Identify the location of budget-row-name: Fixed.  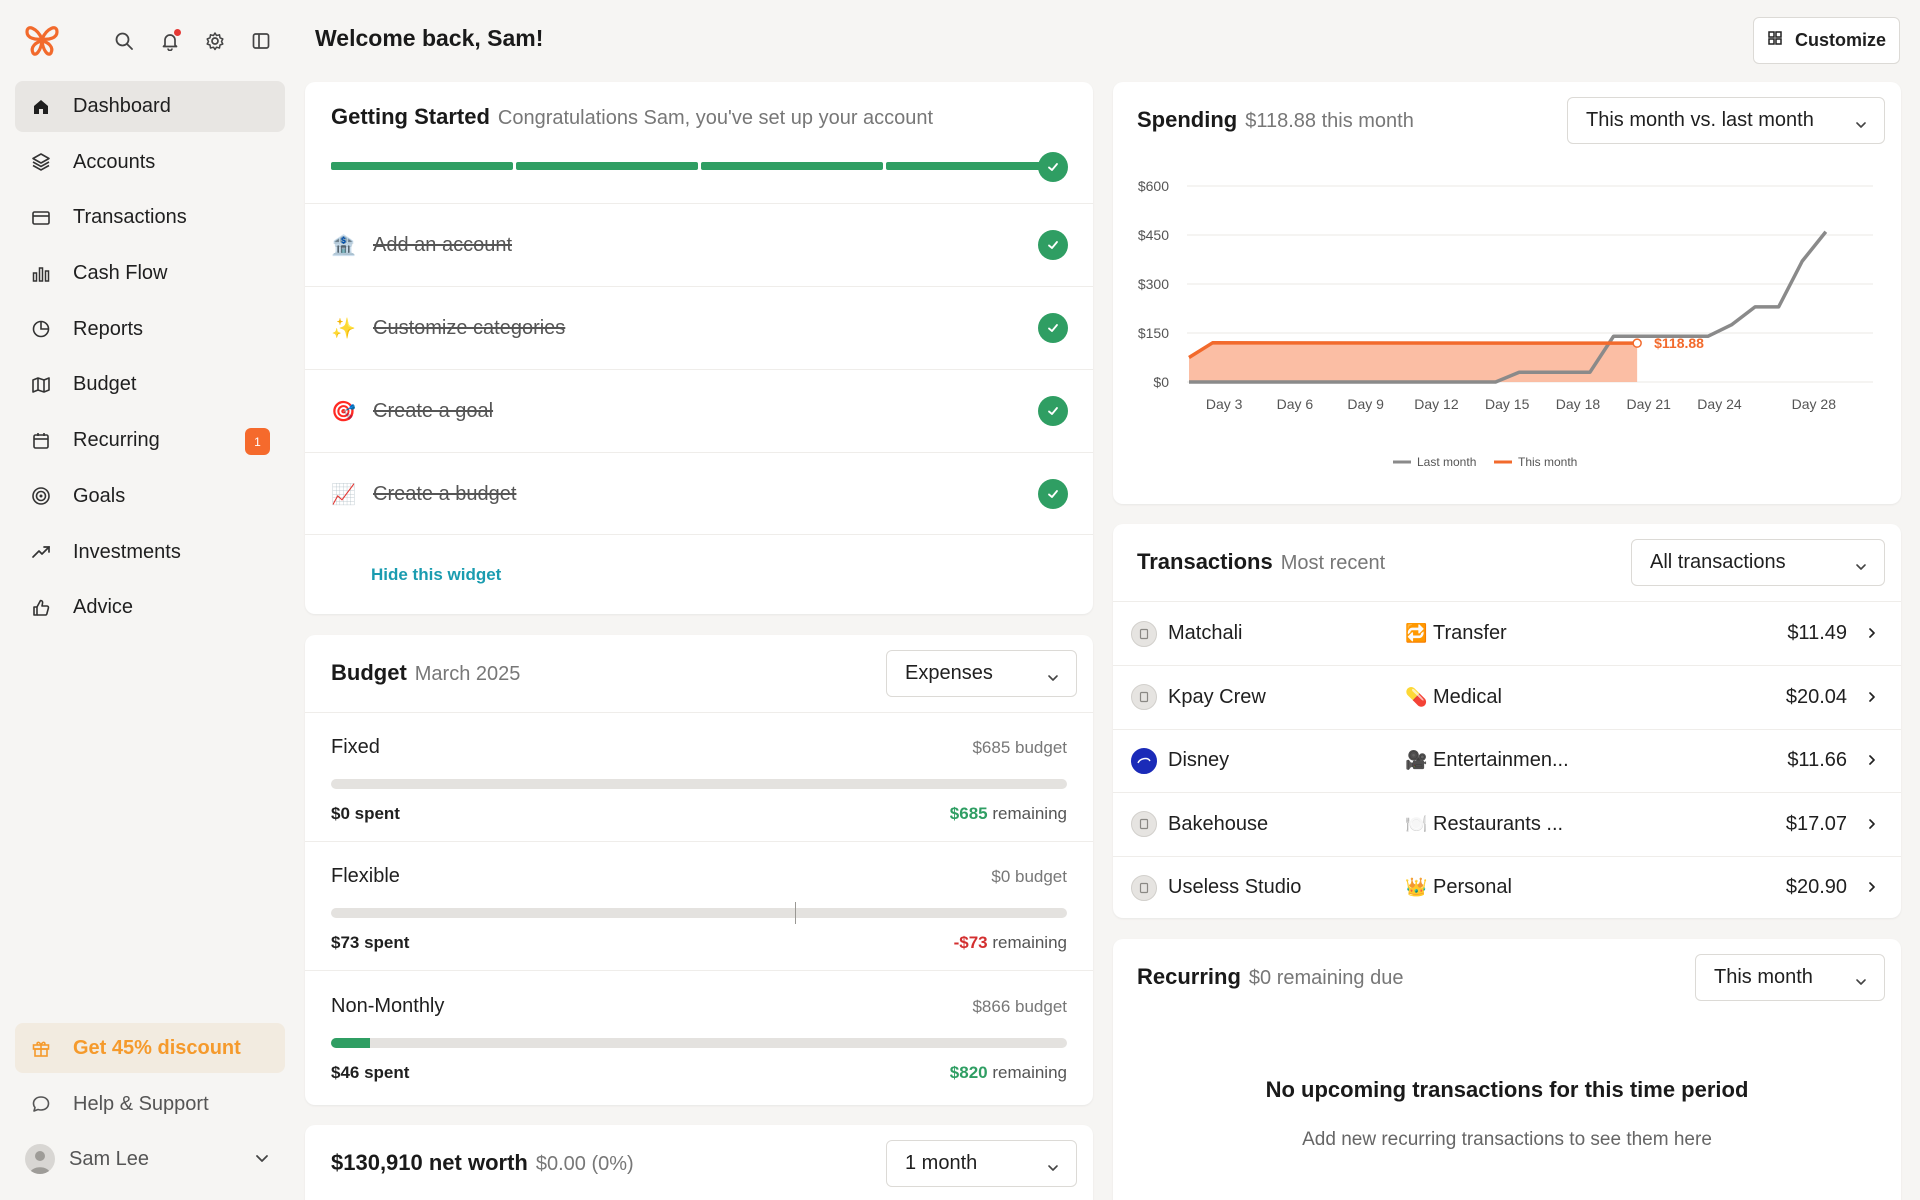
(355, 747).